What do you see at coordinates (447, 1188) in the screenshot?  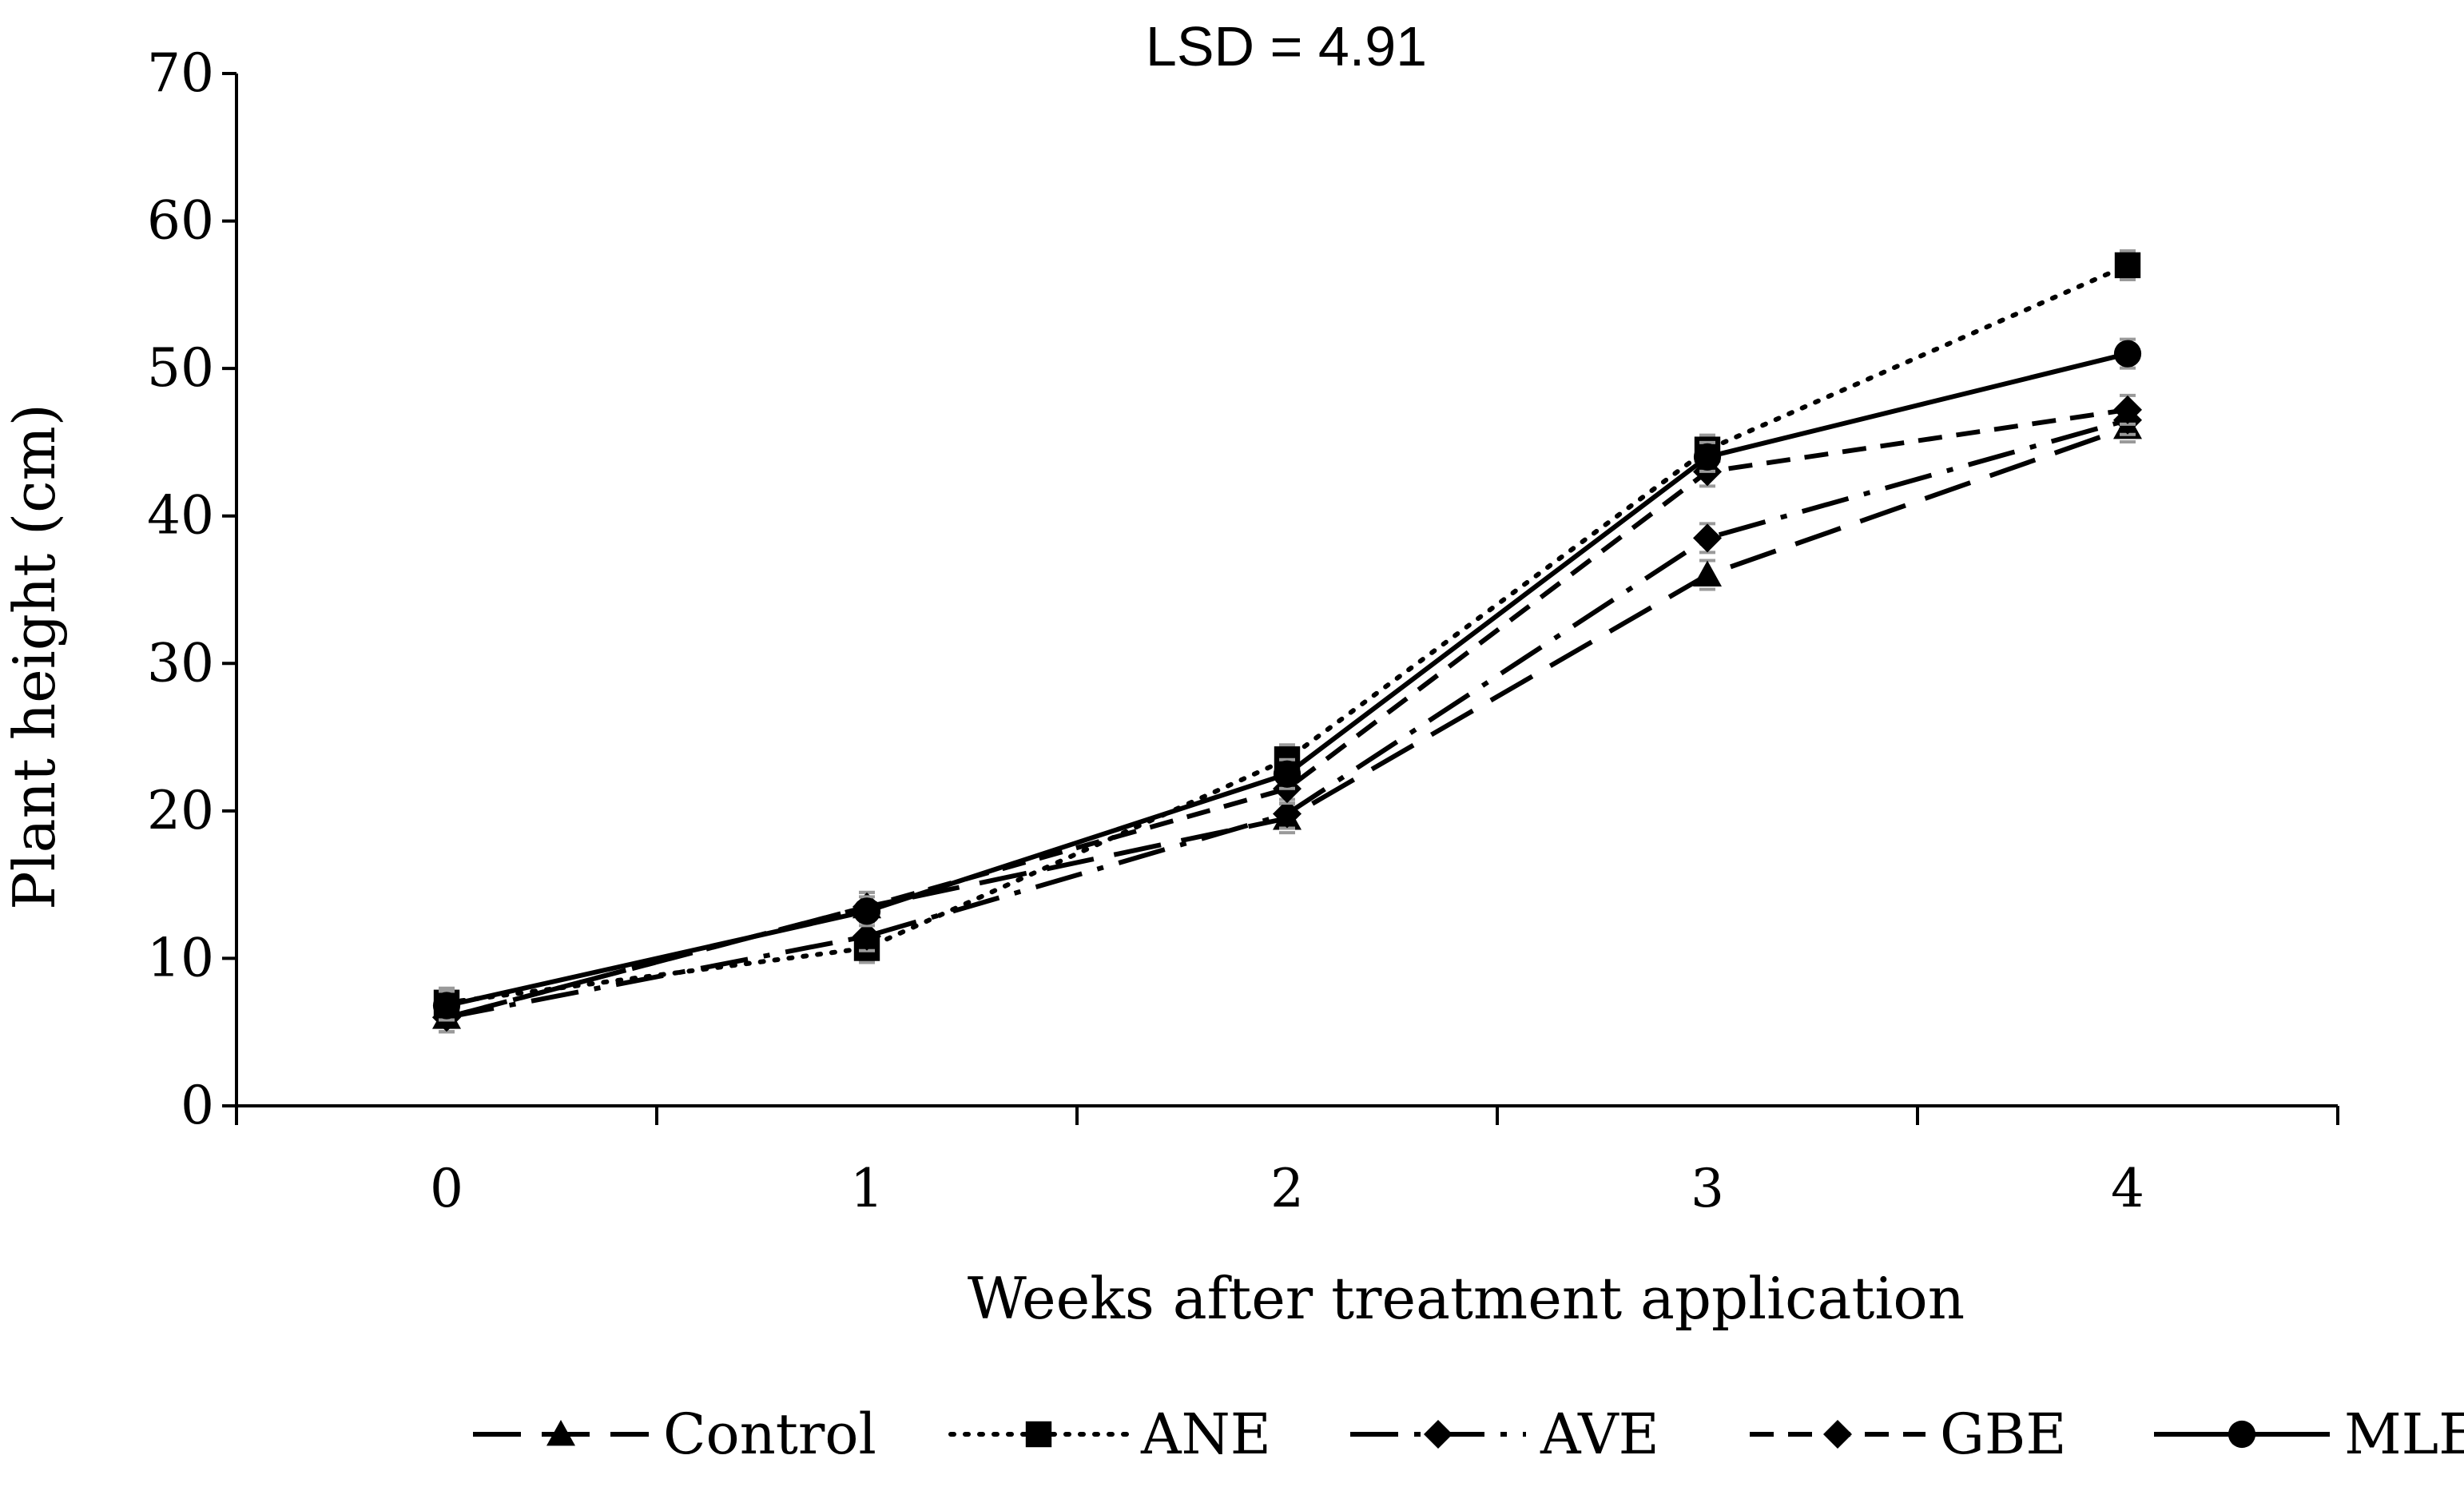 I see `x-tick-label: 0` at bounding box center [447, 1188].